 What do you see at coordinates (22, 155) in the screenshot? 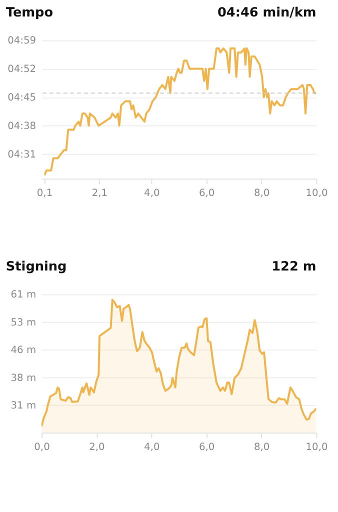
I see `y-tick-label: 04:31` at bounding box center [22, 155].